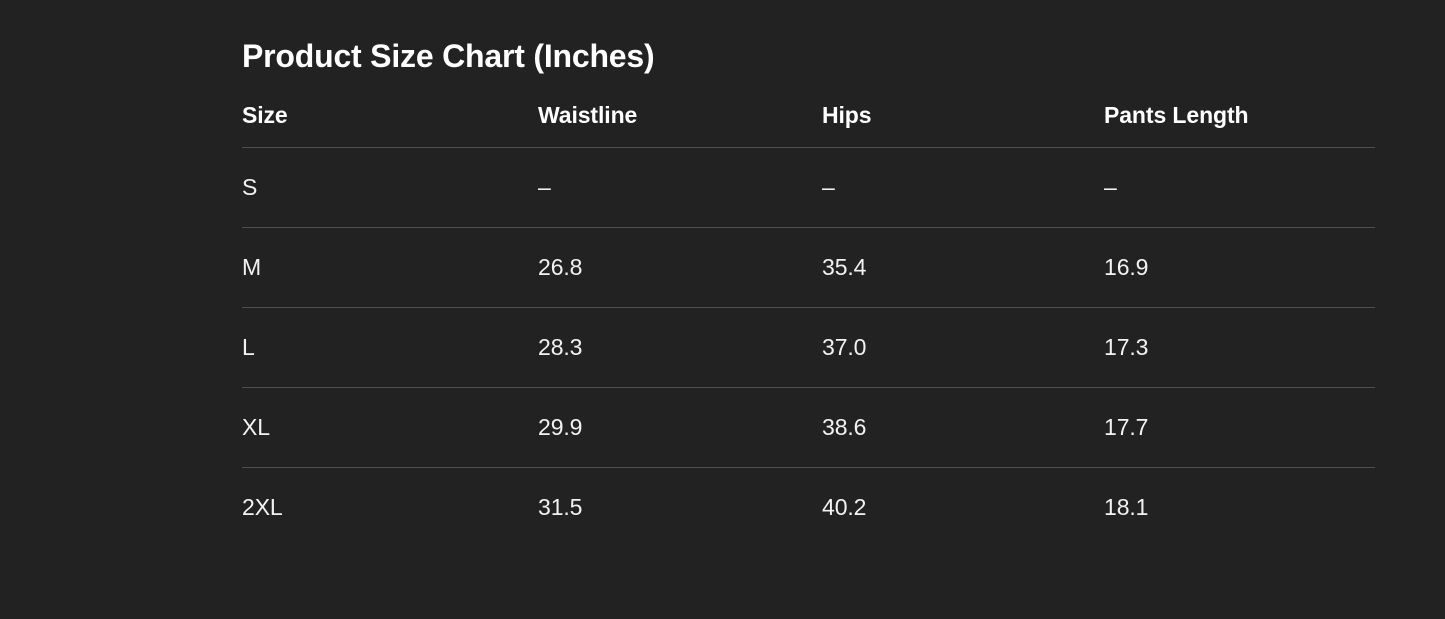 This screenshot has height=619, width=1445. What do you see at coordinates (963, 267) in the screenshot?
I see `cell-hips: 35.4` at bounding box center [963, 267].